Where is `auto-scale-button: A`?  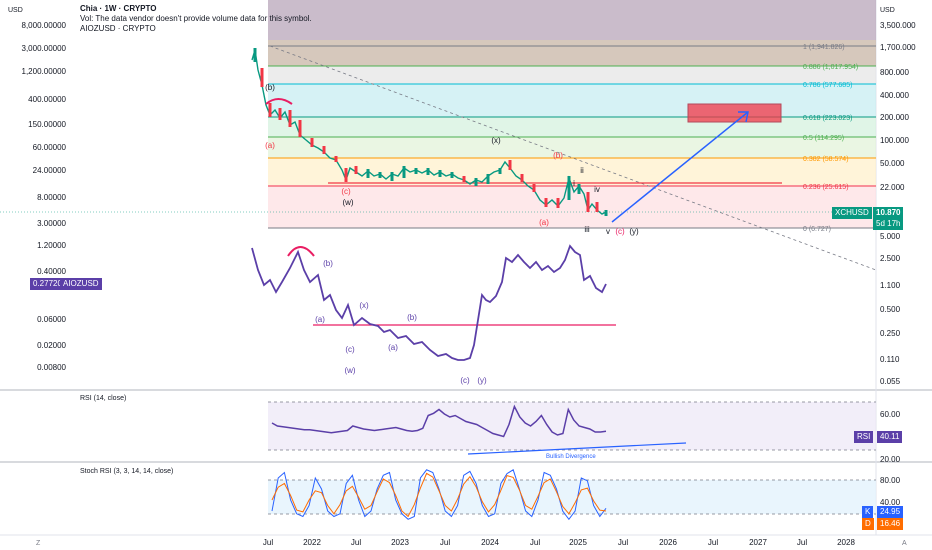
auto-scale-button: A is located at coordinates (904, 543).